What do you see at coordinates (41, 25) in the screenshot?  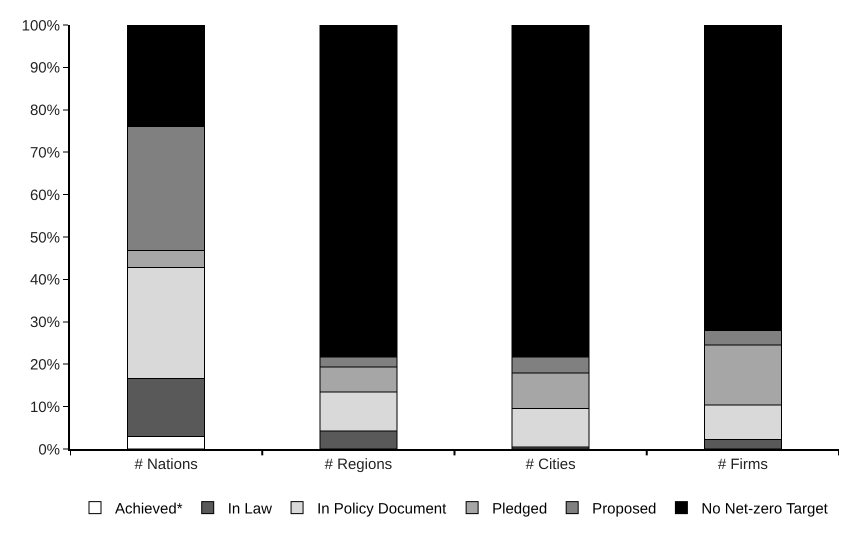 I see `y-tick-label: 100%` at bounding box center [41, 25].